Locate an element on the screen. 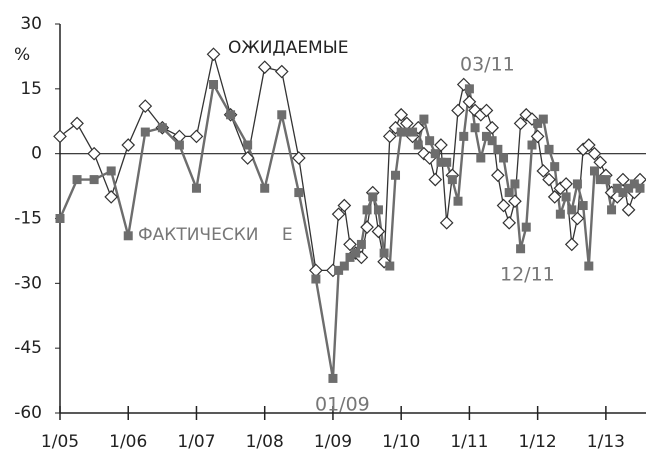  y-tick-label: -30 is located at coordinates (28, 283).